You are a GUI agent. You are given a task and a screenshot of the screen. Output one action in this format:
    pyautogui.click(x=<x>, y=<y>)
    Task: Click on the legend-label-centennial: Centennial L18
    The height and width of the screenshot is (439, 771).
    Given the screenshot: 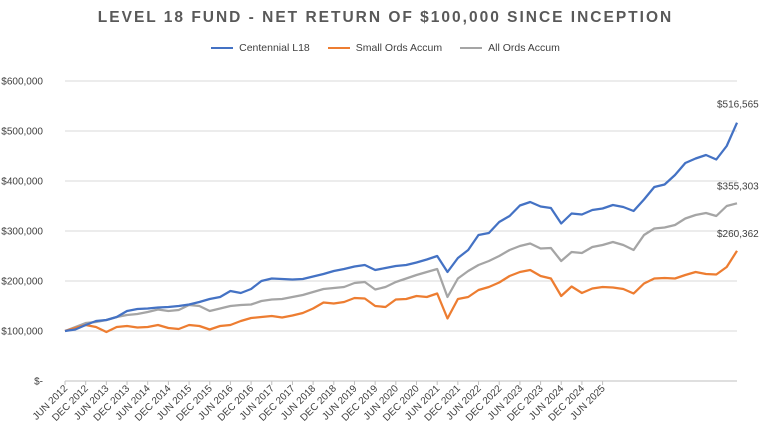 What is the action you would take?
    pyautogui.click(x=274, y=48)
    